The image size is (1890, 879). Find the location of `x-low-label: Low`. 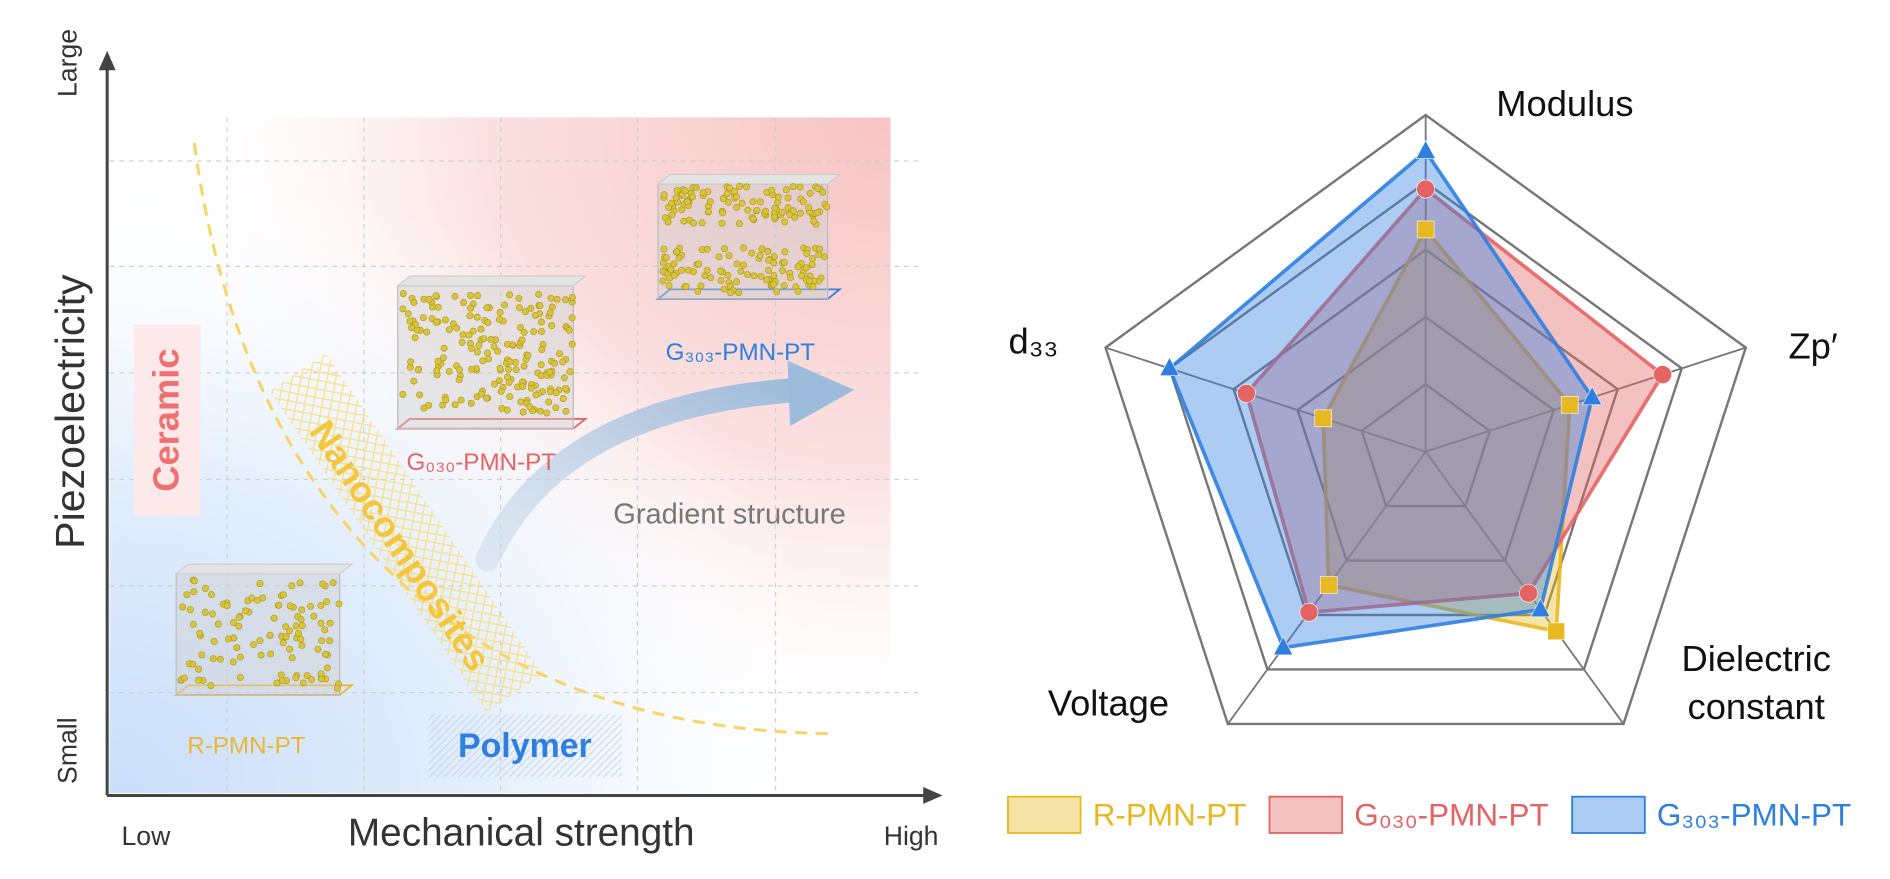

x-low-label: Low is located at coordinates (146, 836).